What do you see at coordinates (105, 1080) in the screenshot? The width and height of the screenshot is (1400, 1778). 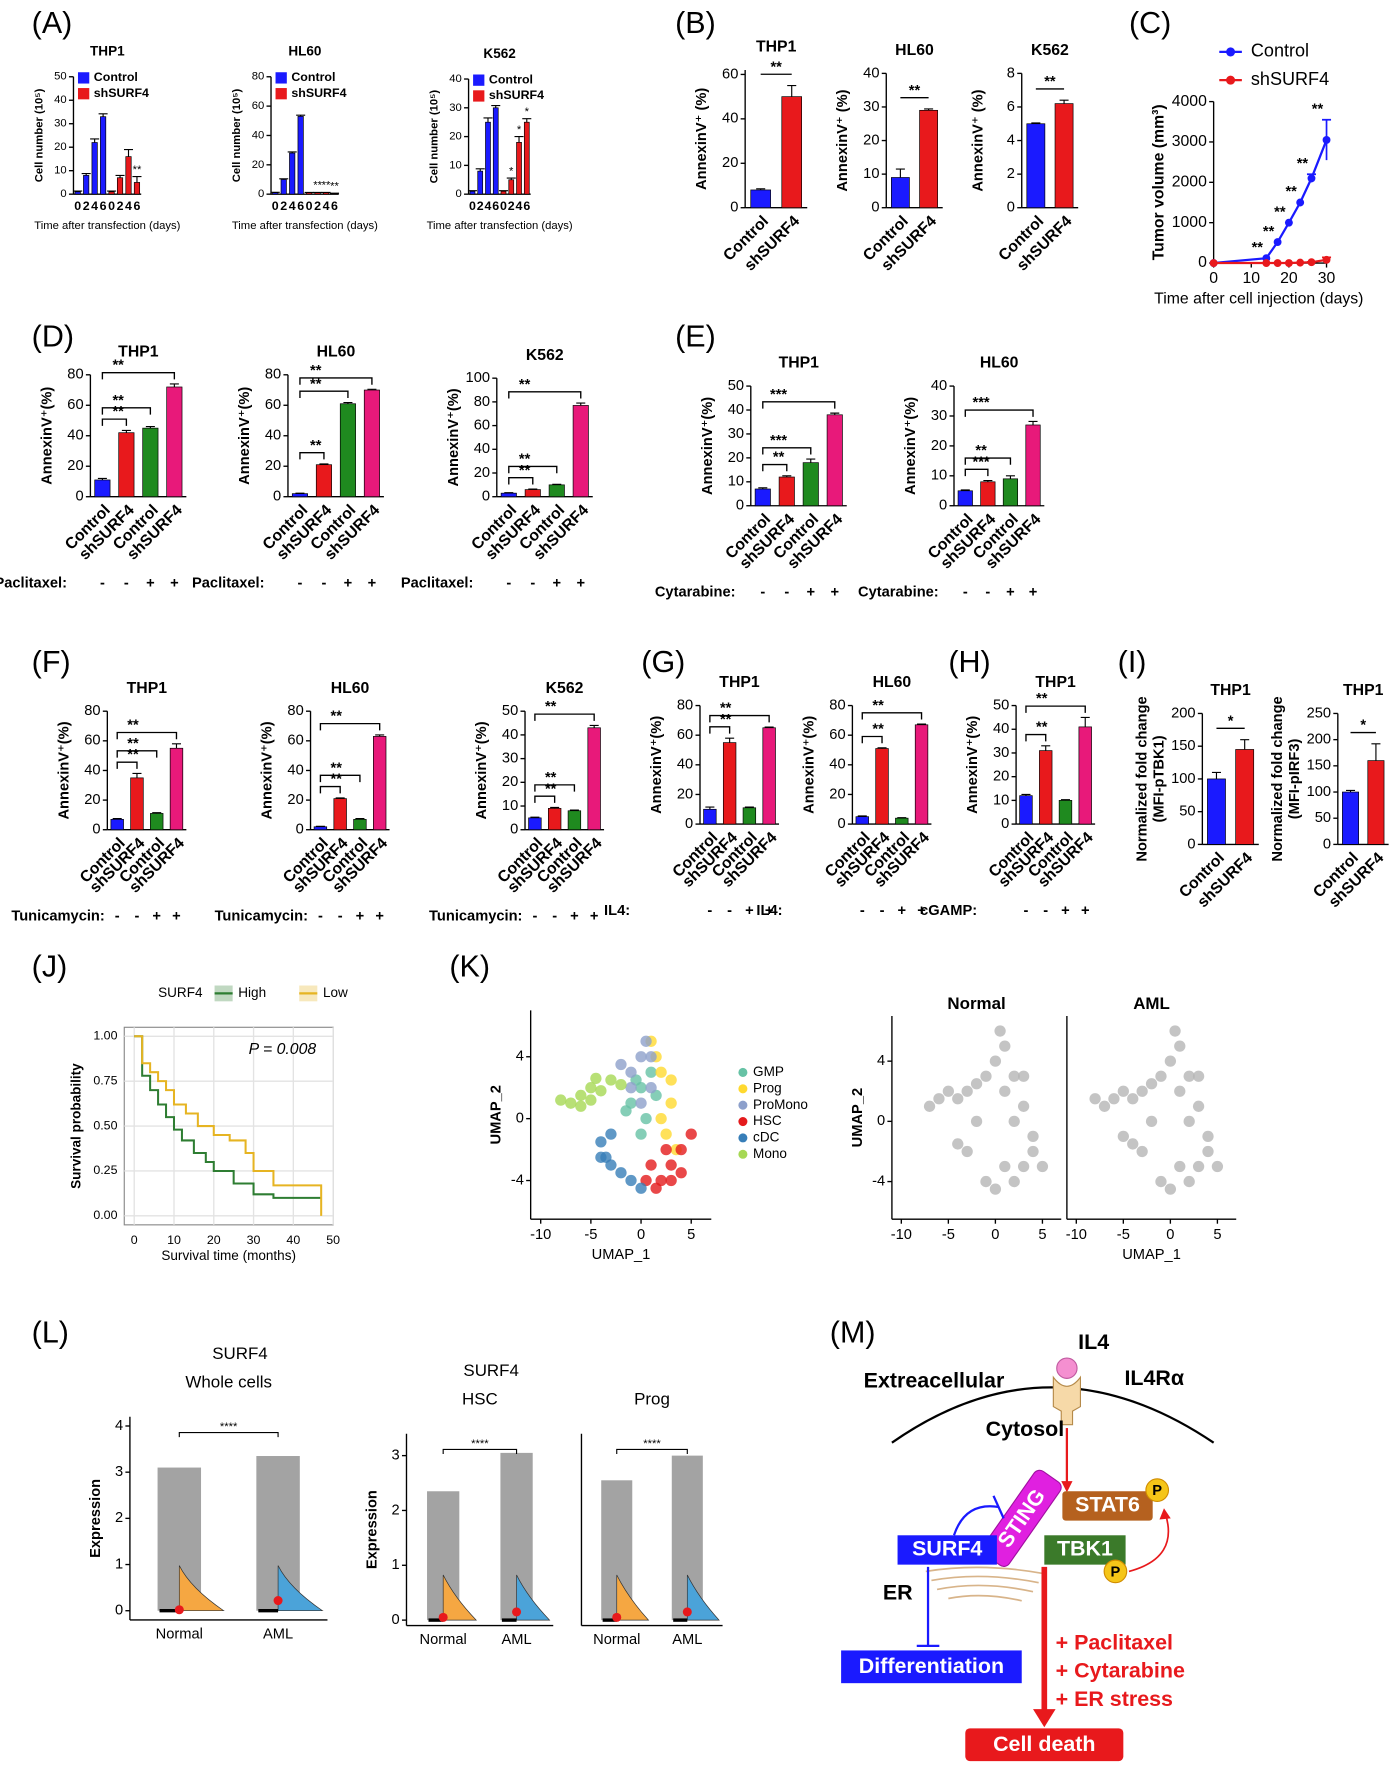 I see `y-tick-label: 0.75` at bounding box center [105, 1080].